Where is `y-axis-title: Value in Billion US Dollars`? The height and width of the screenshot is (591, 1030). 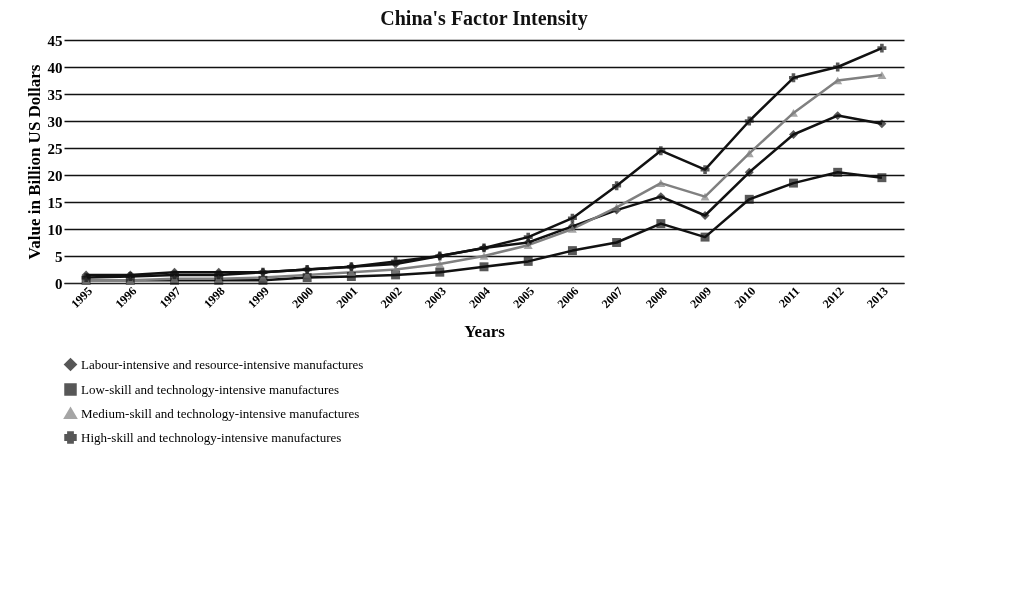
y-axis-title: Value in Billion US Dollars is located at coordinates (34, 162).